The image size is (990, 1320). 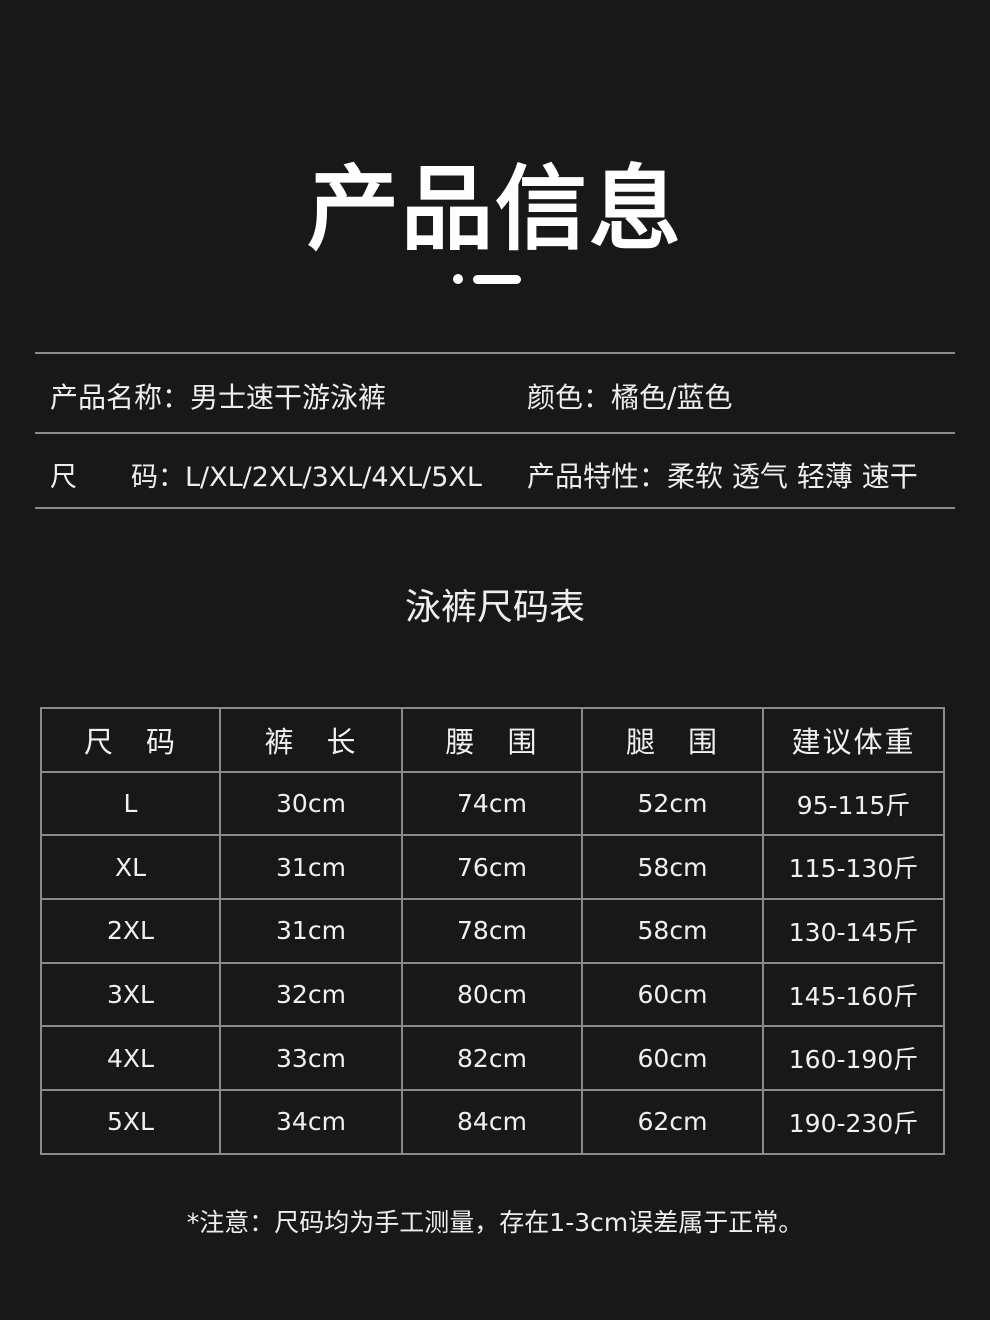 What do you see at coordinates (288, 397) in the screenshot?
I see `value: 男士速干游泳裤` at bounding box center [288, 397].